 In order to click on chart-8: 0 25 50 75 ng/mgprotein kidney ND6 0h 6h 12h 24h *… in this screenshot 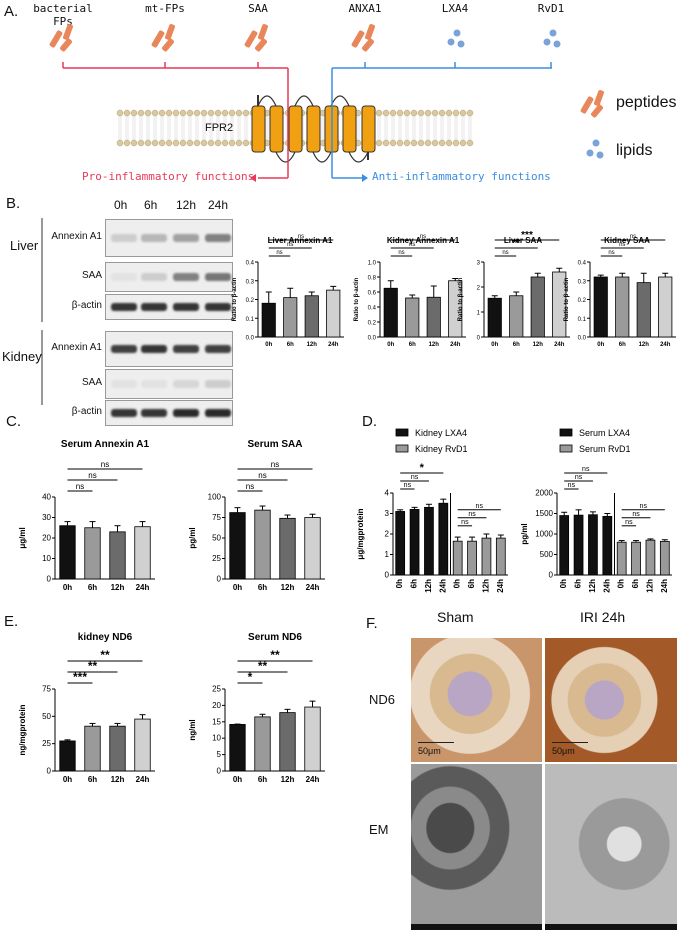, I will do `click(86, 708)`.